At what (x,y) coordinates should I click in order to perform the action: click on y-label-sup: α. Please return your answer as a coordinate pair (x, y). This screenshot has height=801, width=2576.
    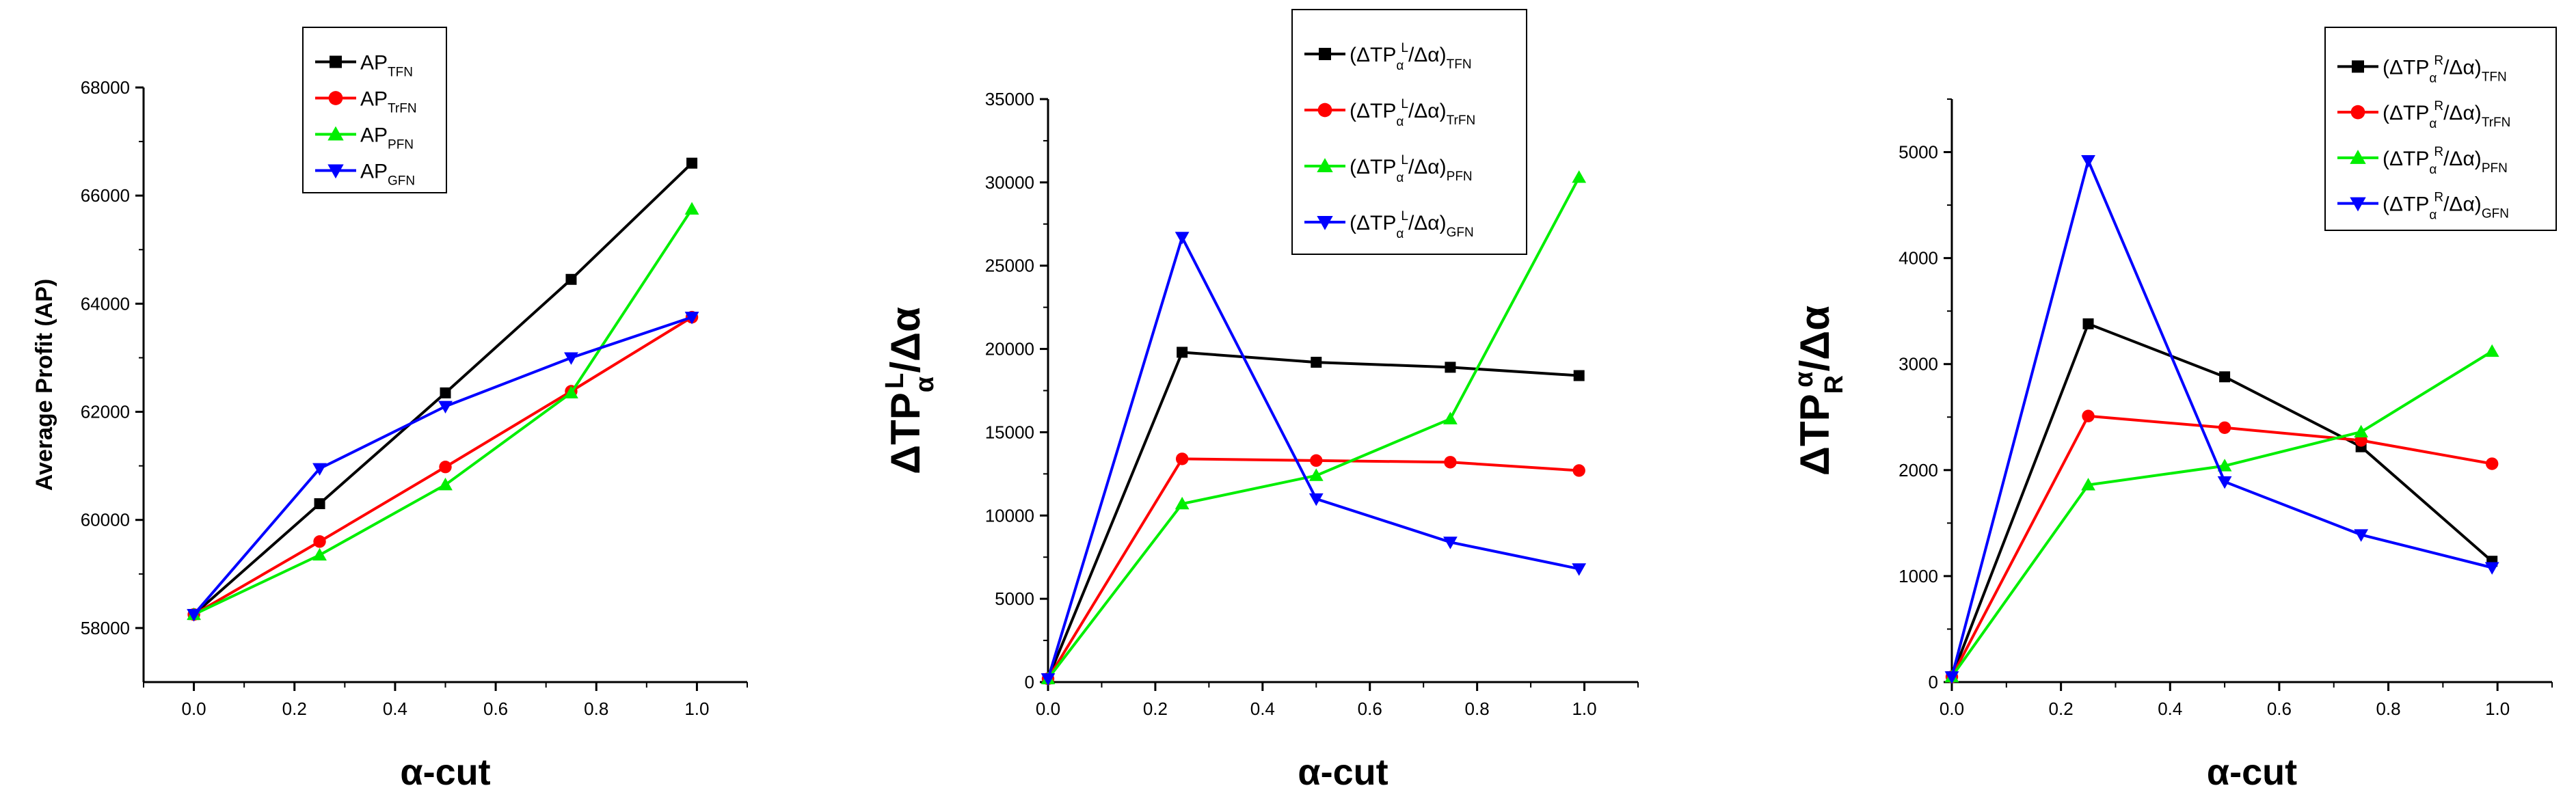
    Looking at the image, I should click on (1804, 380).